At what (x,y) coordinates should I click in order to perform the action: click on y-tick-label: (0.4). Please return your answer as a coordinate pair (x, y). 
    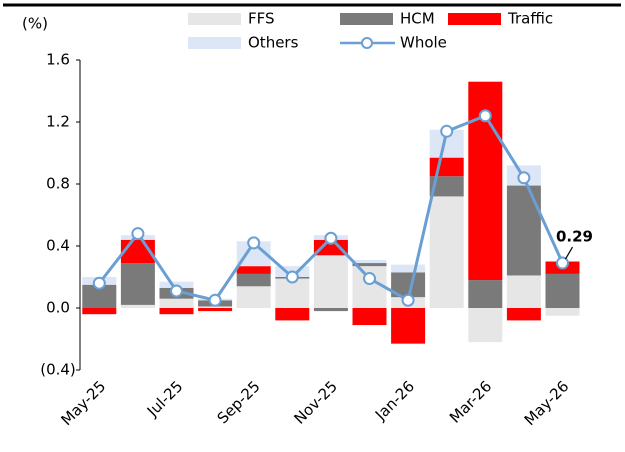
    Looking at the image, I should click on (58, 370).